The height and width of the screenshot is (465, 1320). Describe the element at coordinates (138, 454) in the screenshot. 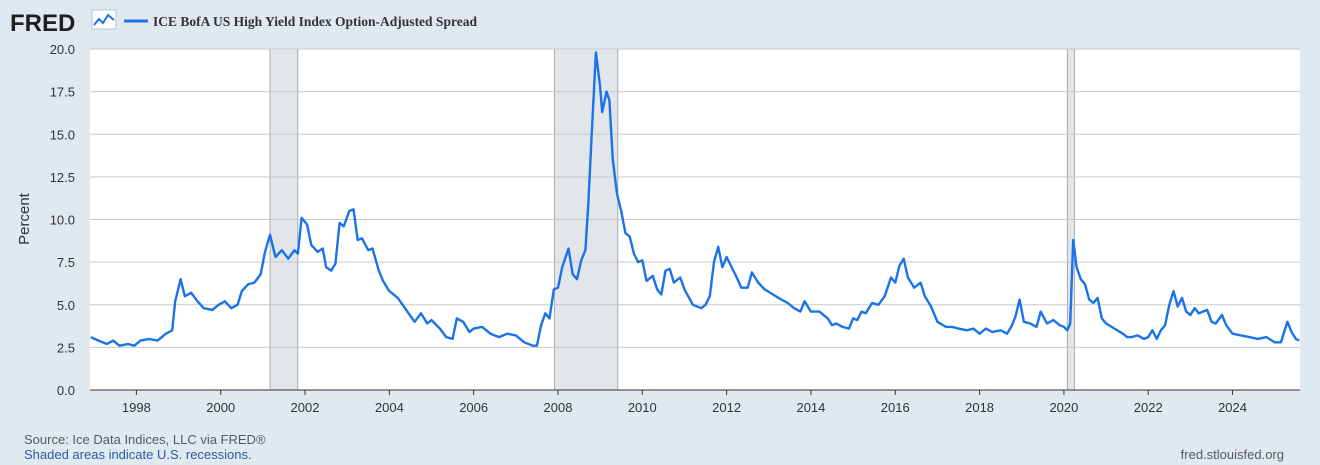

I see `footer-recession-note: Shaded areas indicate U.S. recessions.` at that location.